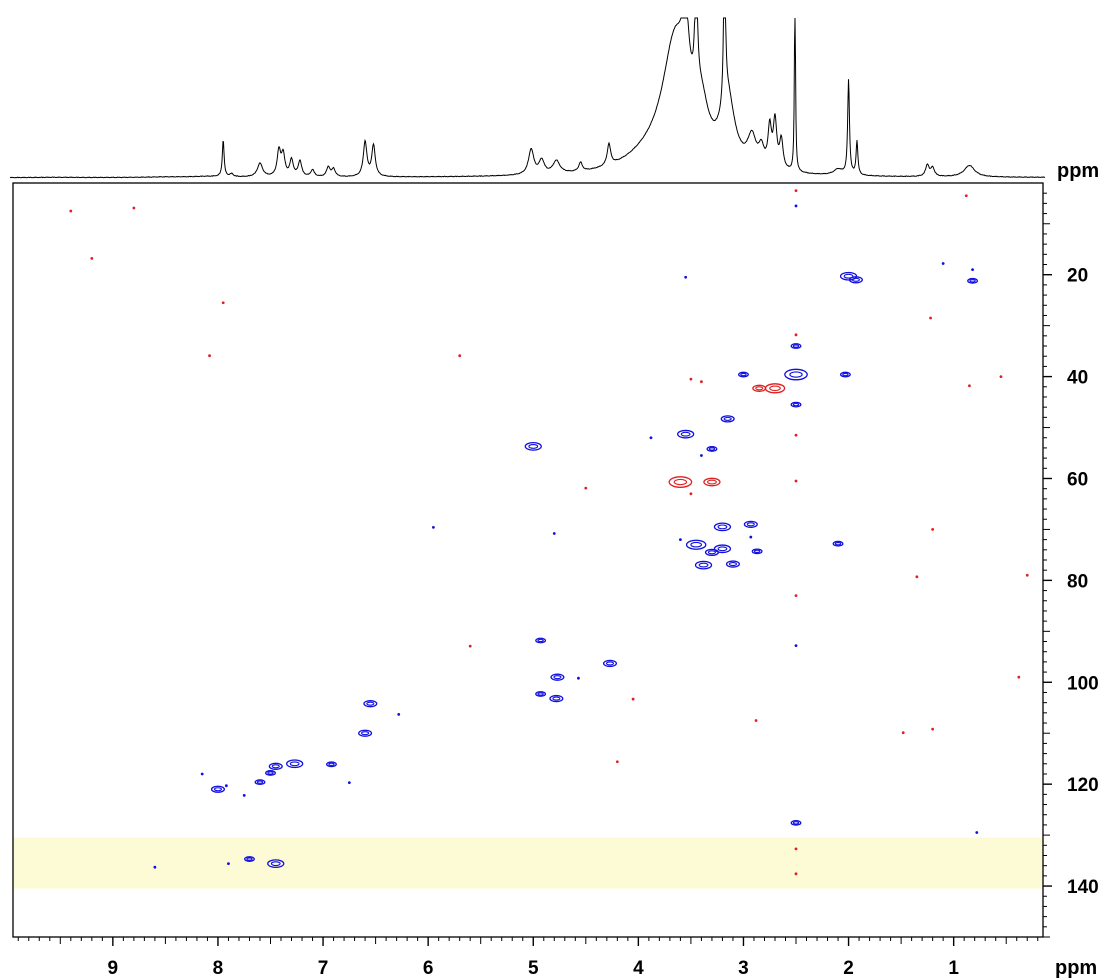 The width and height of the screenshot is (1112, 979). I want to click on y-axis-tick-label: 20, so click(1077, 276).